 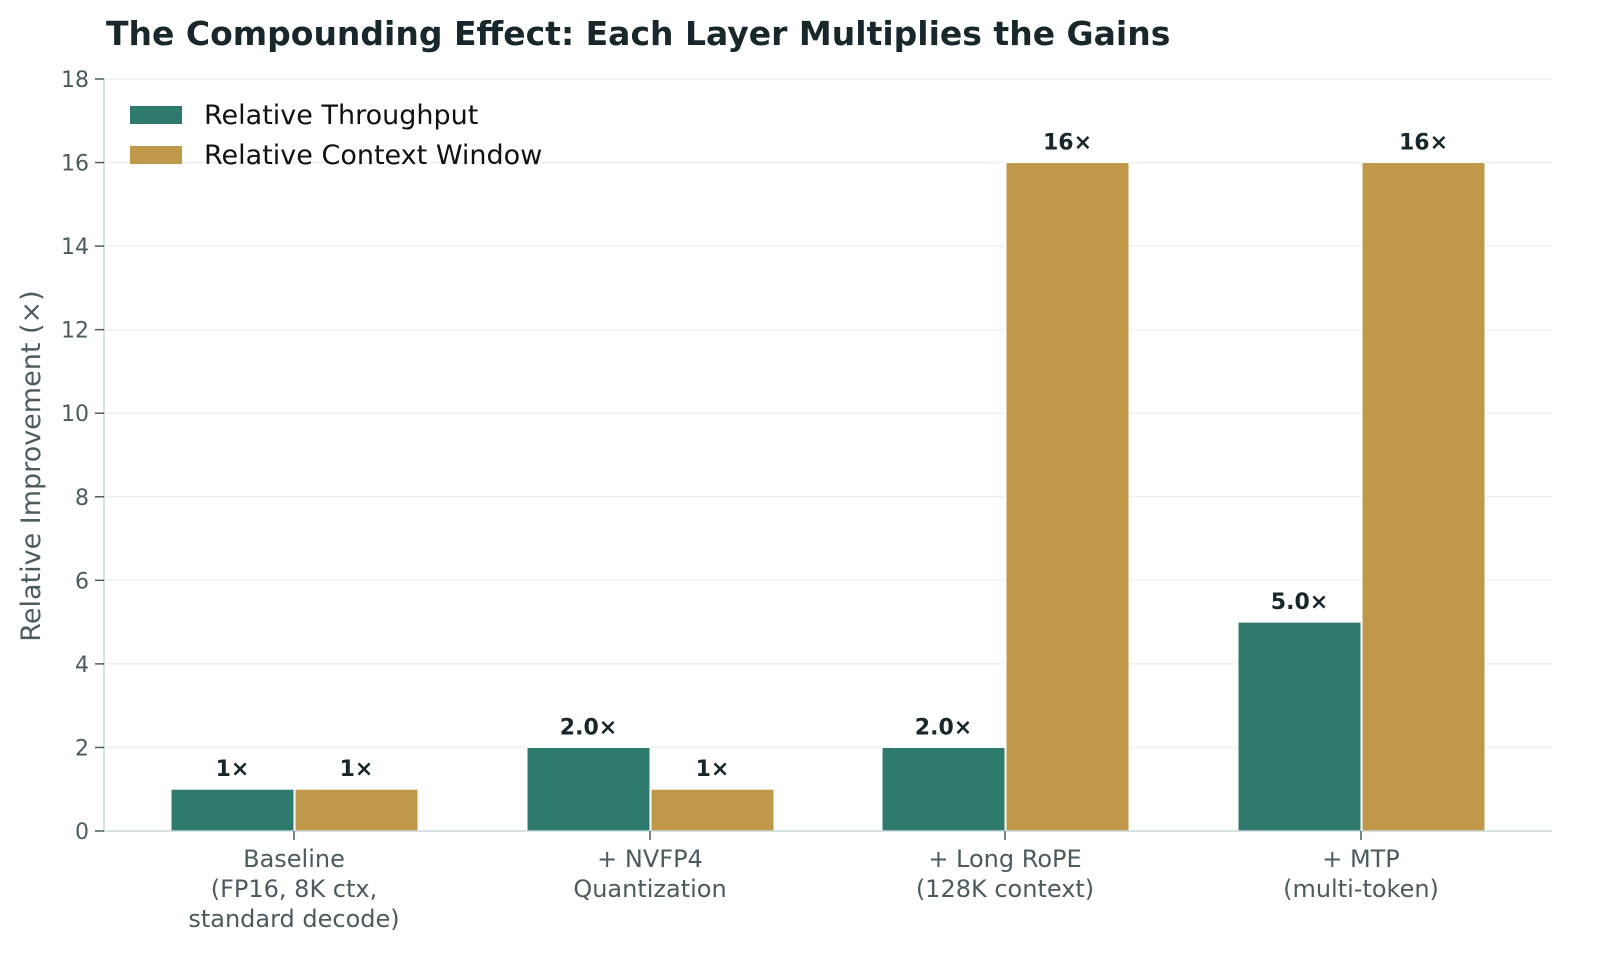 What do you see at coordinates (373, 155) in the screenshot?
I see `legend-label: Relative Context Window` at bounding box center [373, 155].